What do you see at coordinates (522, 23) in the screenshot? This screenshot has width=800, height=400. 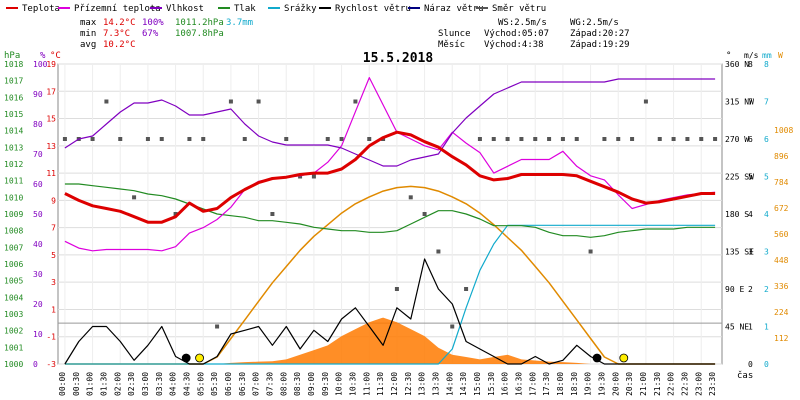 I see `stat-ws: WS:2.5m/s` at bounding box center [522, 23].